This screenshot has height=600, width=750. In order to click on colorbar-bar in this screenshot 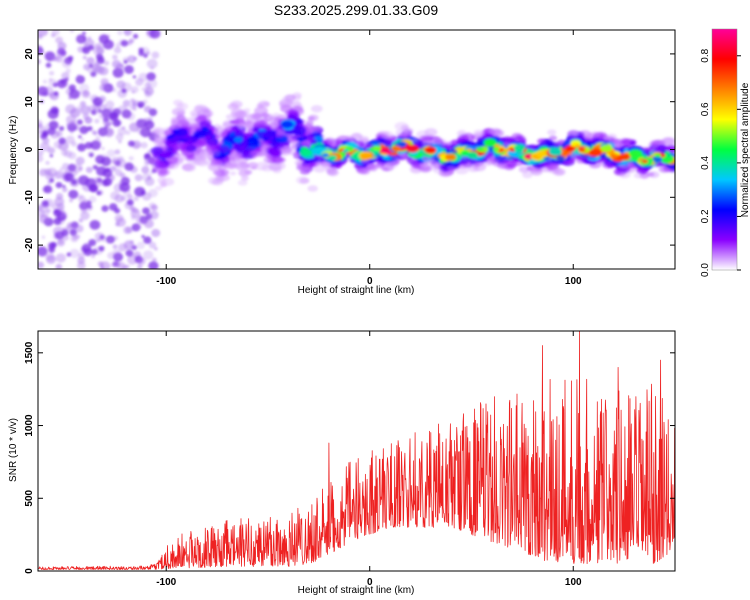, I will do `click(724, 149)`.